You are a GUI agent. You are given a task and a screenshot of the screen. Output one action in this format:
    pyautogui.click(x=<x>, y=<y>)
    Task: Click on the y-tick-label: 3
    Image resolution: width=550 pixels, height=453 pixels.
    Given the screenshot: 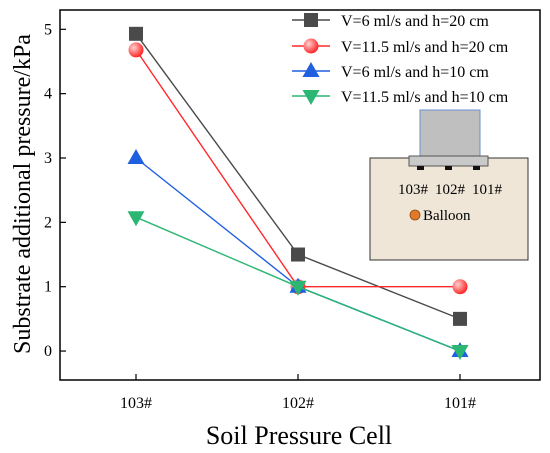 What is the action you would take?
    pyautogui.click(x=48, y=158)
    